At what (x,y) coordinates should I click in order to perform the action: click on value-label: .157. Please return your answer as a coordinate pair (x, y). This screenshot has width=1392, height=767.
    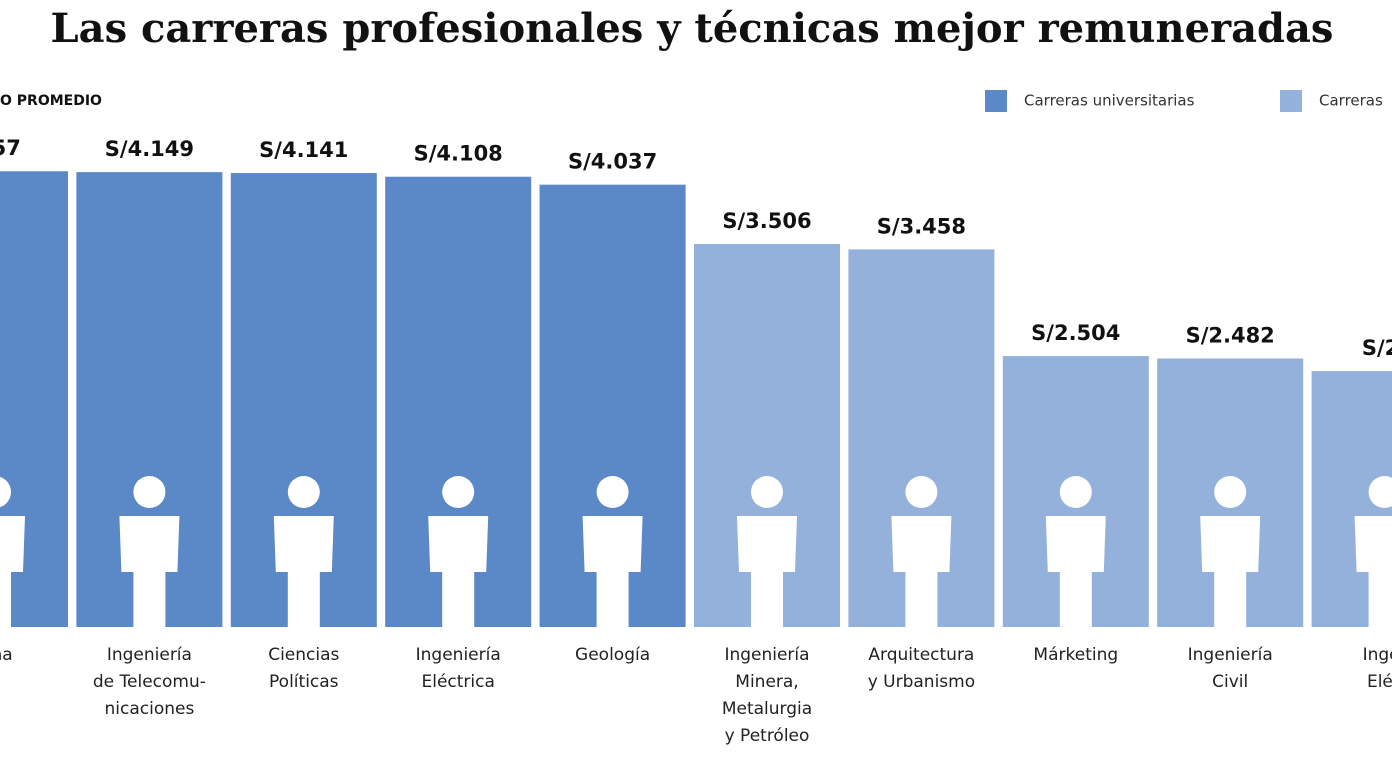
    Looking at the image, I should click on (10, 148).